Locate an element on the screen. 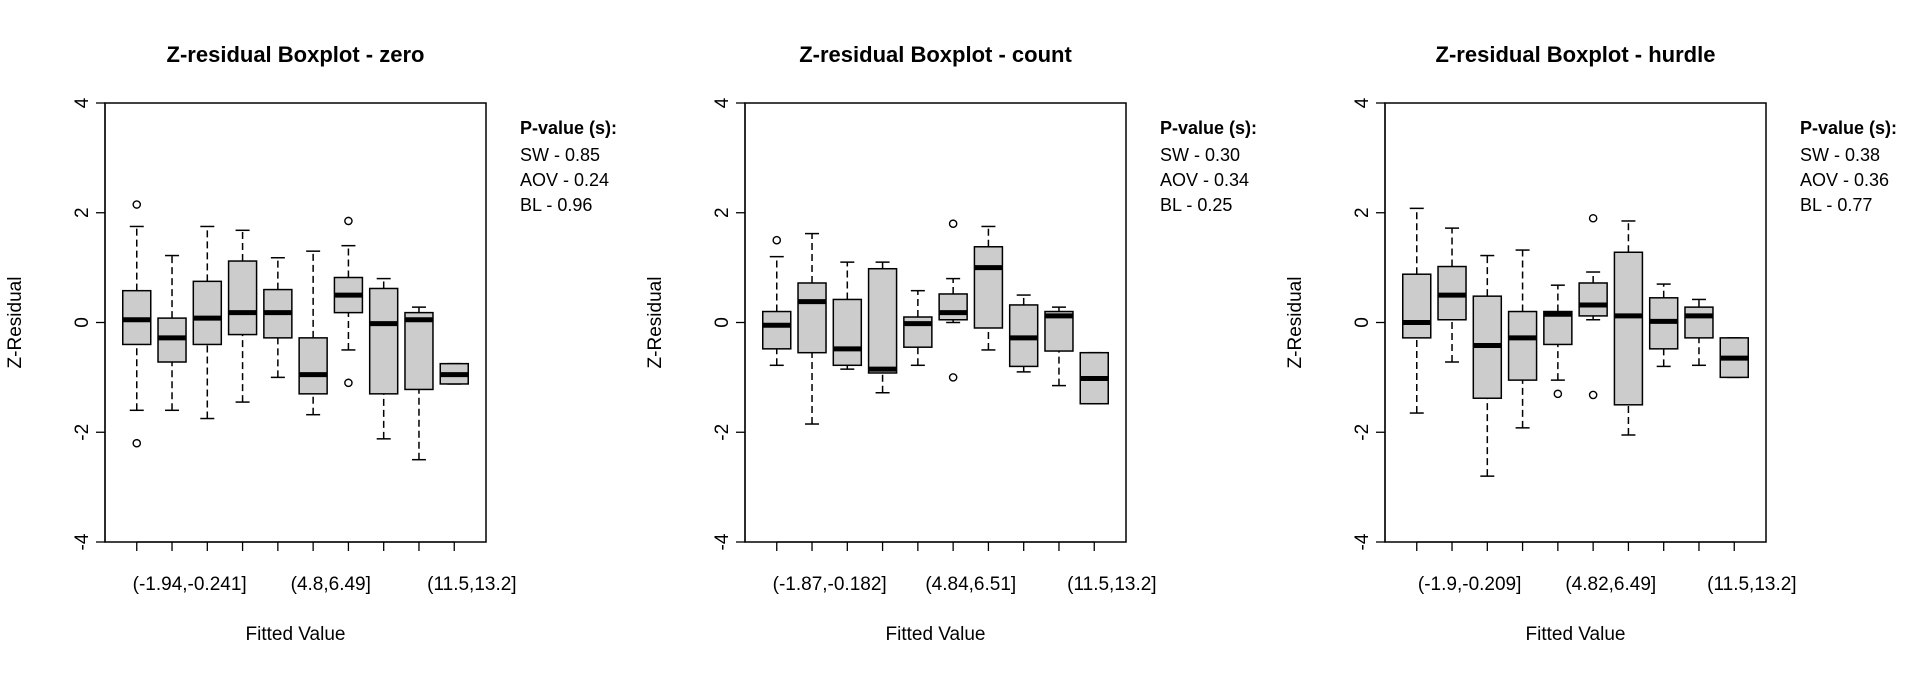 This screenshot has width=1920, height=677. pvalue-line: SW - 0.85 is located at coordinates (560, 155).